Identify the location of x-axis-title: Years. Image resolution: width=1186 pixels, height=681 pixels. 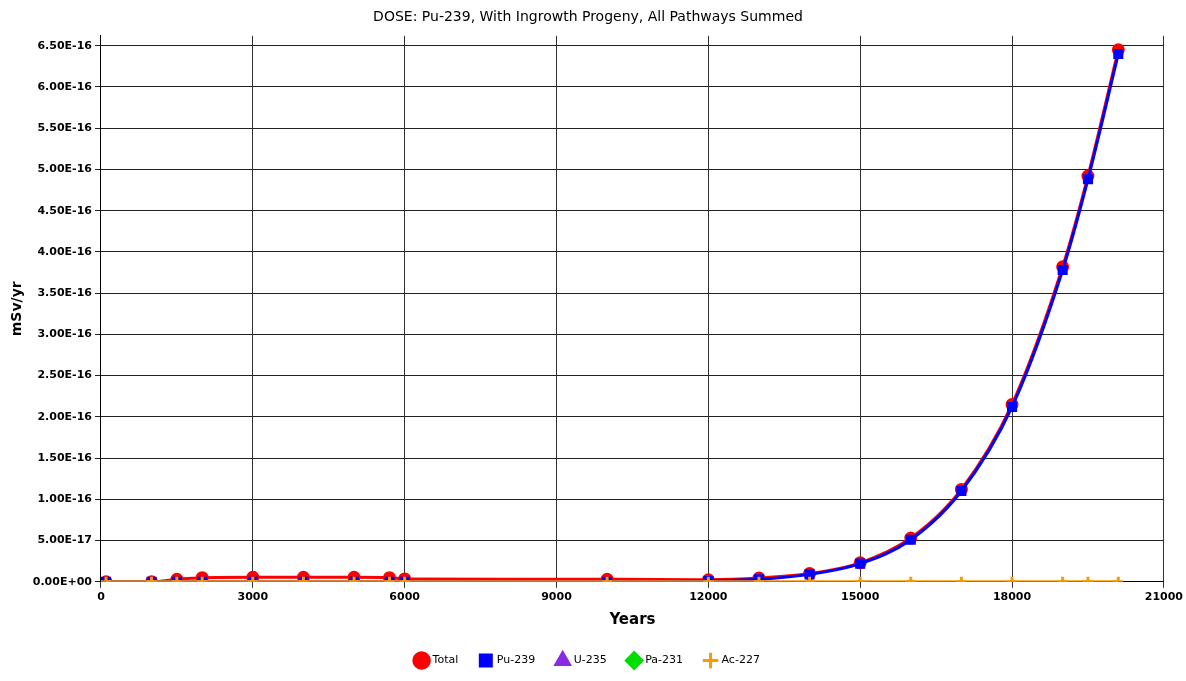
(632, 618).